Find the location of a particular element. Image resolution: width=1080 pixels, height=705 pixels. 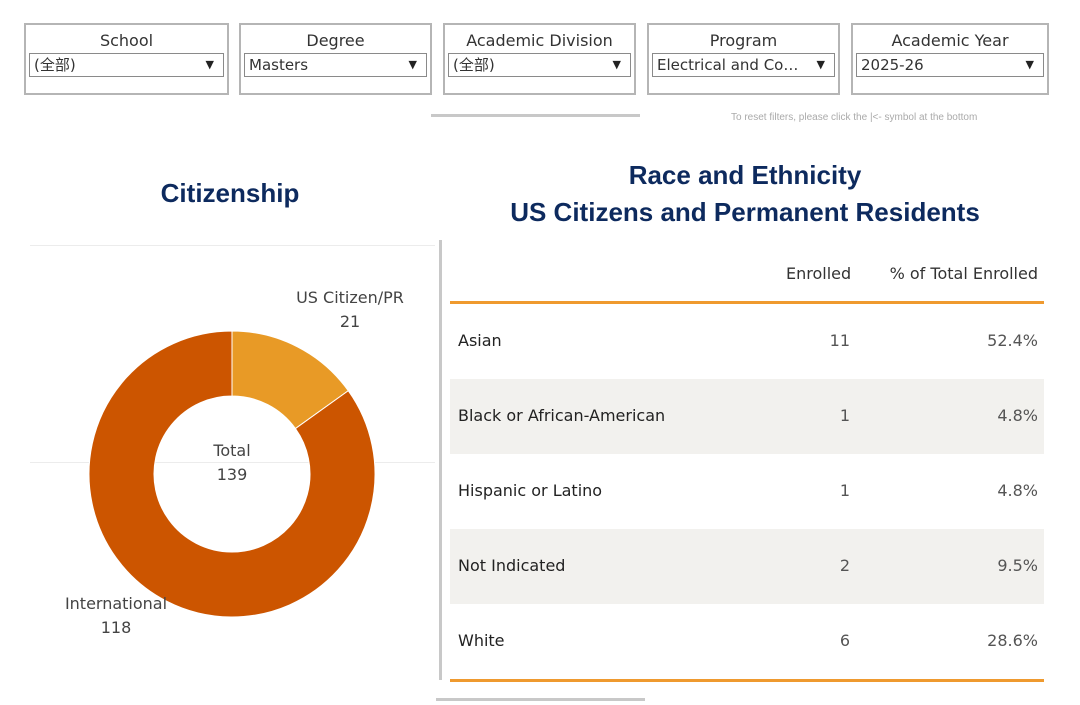

us-citizen-value: 21 is located at coordinates (350, 321).